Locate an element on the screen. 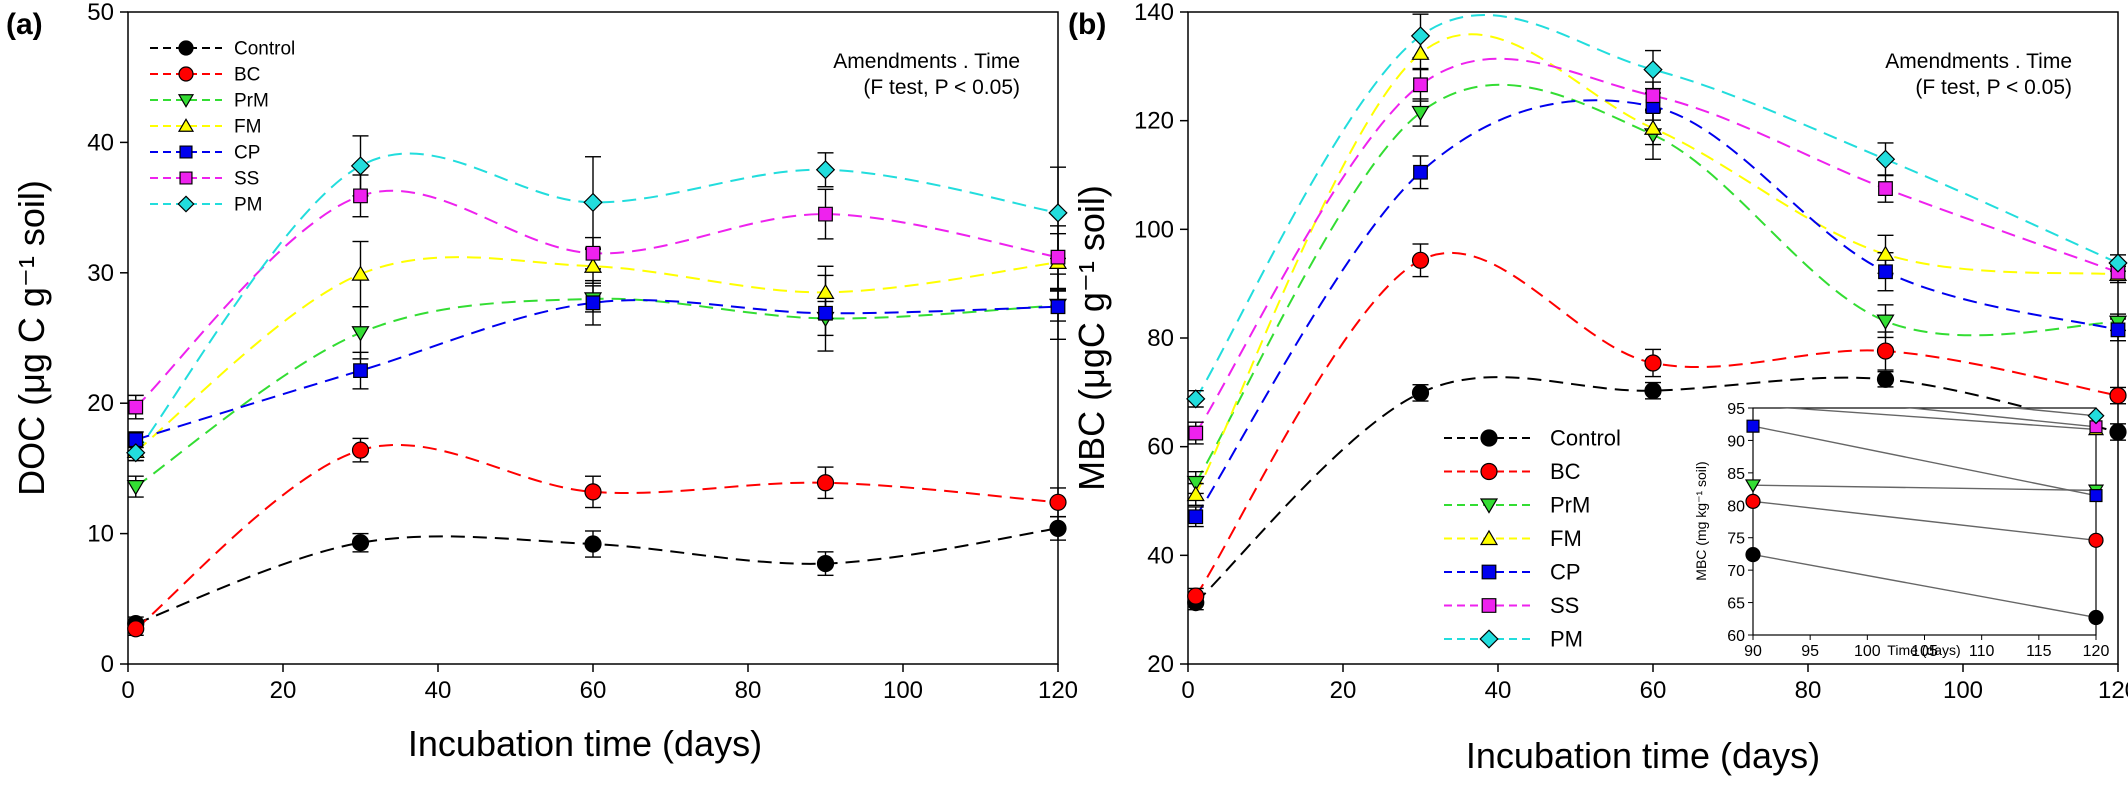  inset-x-tick-label: 105 is located at coordinates (1924, 651).